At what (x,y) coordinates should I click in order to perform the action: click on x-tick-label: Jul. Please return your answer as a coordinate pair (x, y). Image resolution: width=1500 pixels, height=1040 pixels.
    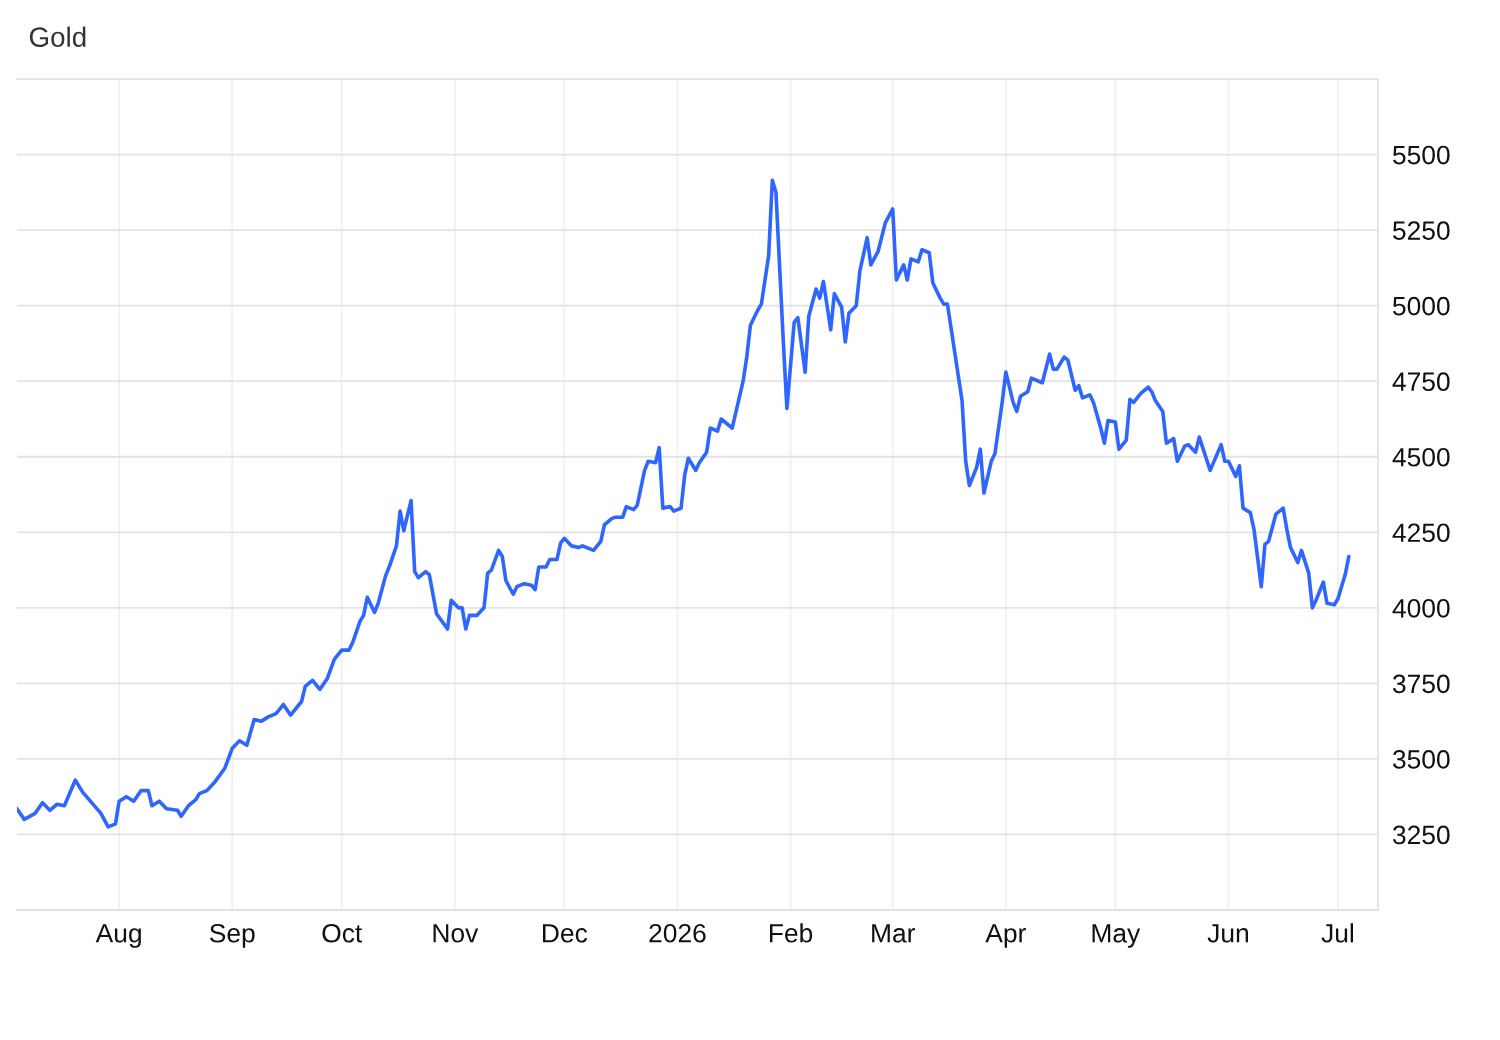
    Looking at the image, I should click on (1337, 933).